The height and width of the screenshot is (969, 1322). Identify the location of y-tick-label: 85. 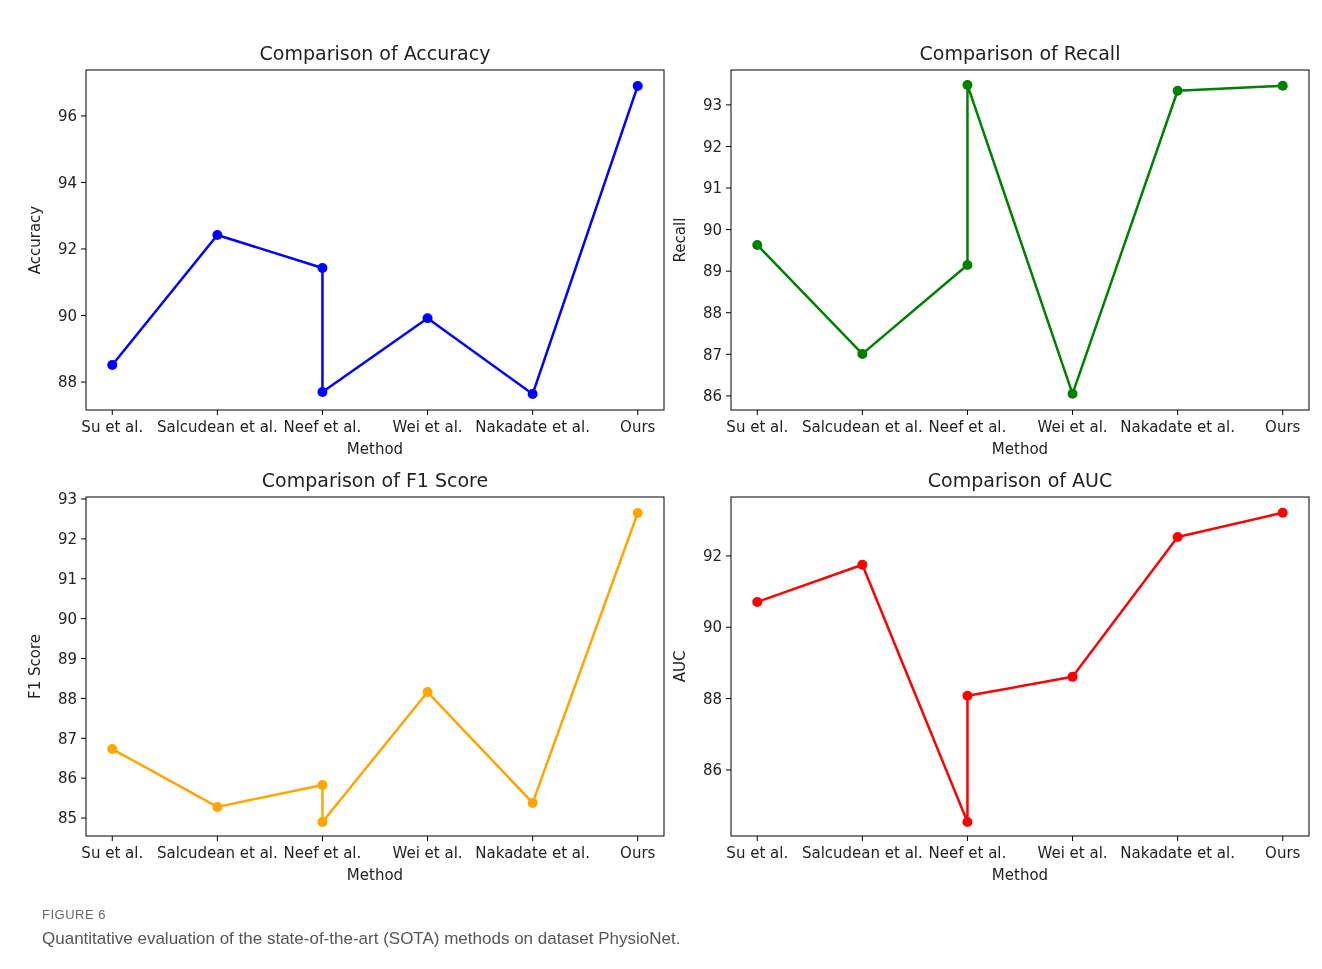
(67, 818).